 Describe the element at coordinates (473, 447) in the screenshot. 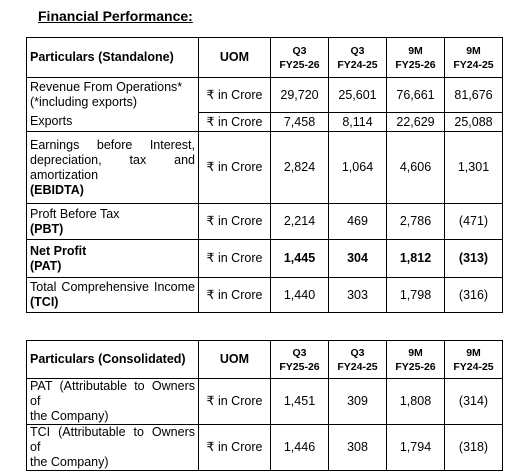

I see `value-cell: (318)` at that location.